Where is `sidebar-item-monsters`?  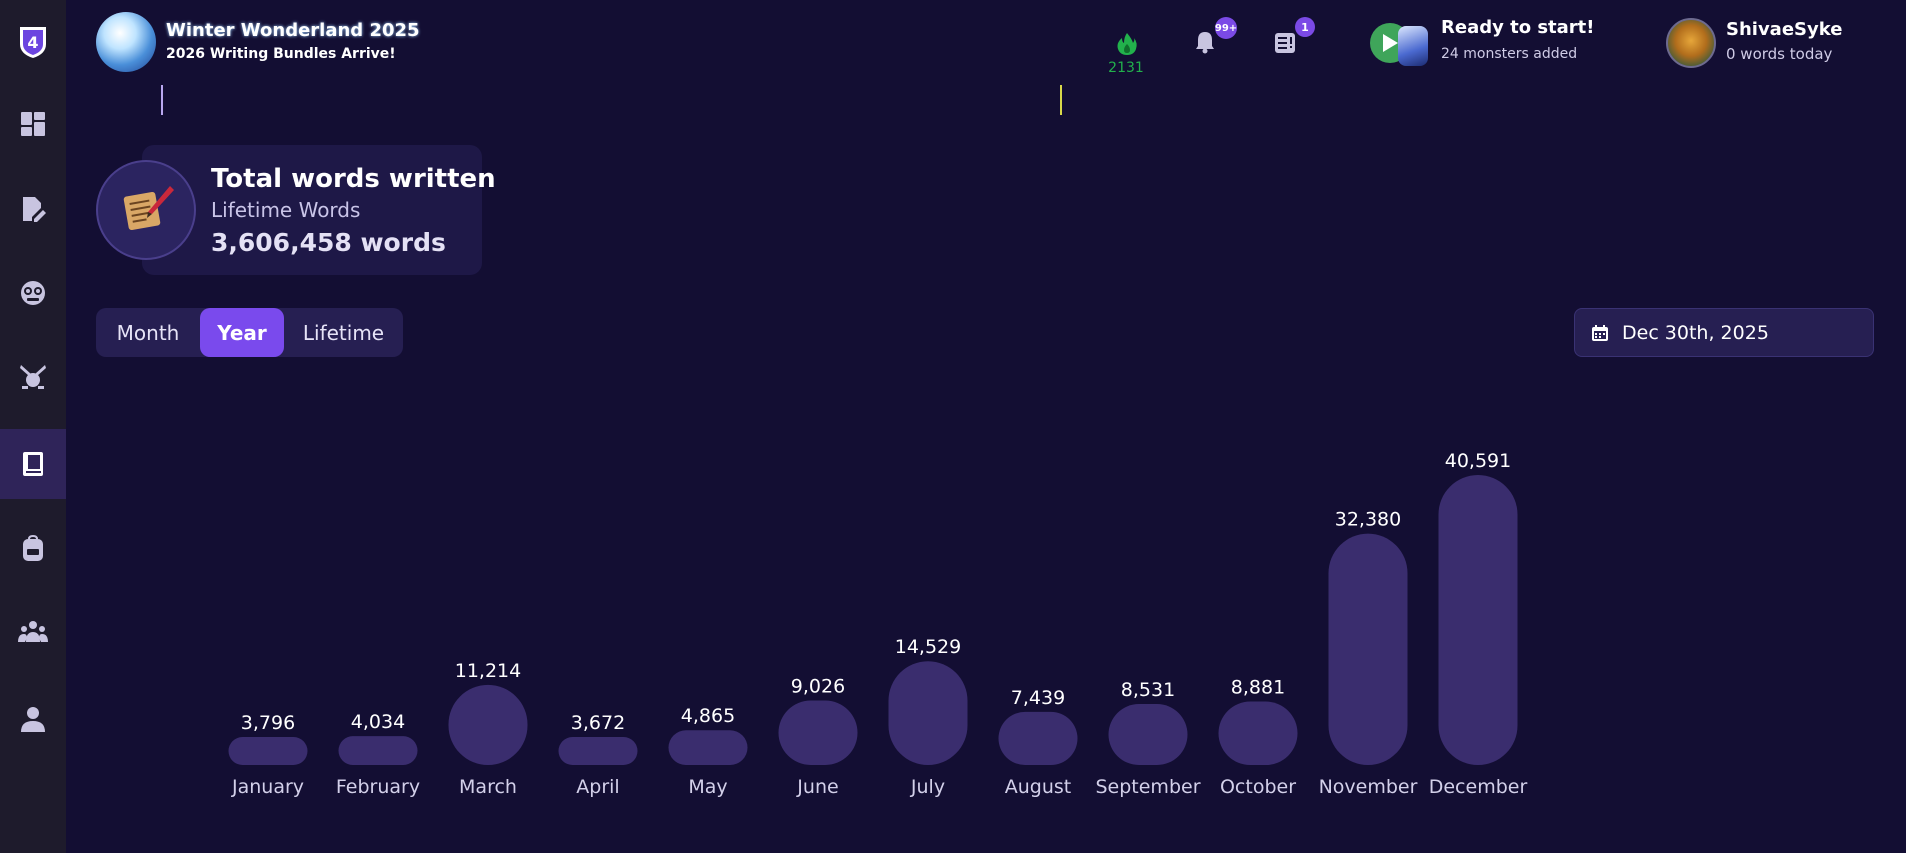
sidebar-item-monsters is located at coordinates (33, 293).